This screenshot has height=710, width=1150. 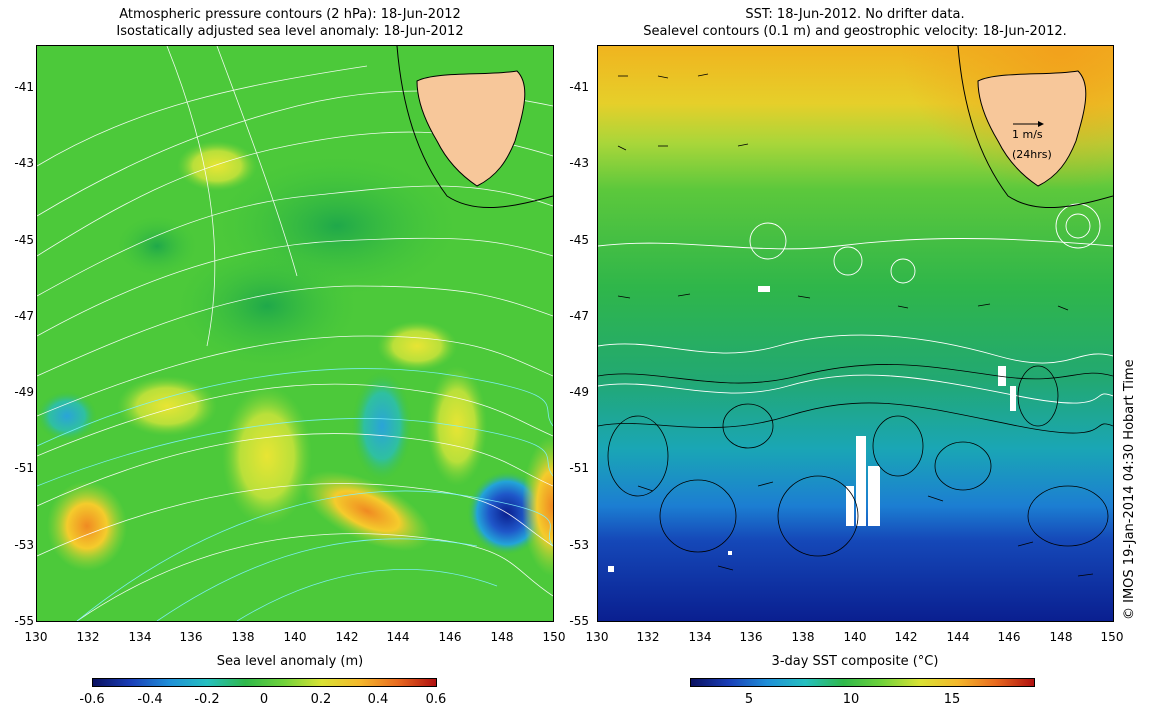 I want to click on left-ytick: -53, so click(x=24, y=545).